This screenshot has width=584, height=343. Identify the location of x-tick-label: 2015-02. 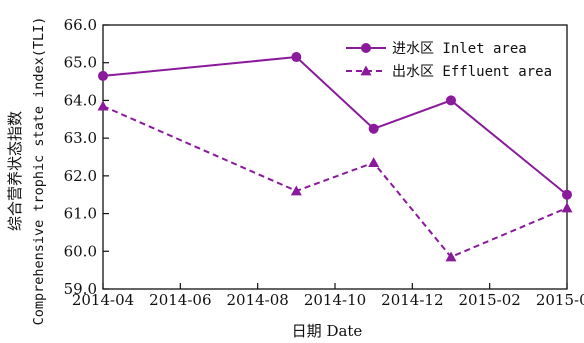
(489, 300).